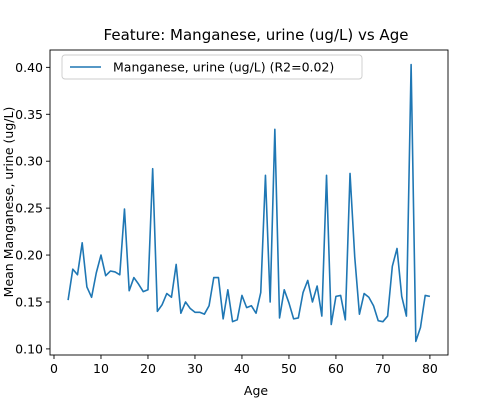 This screenshot has height=400, width=500. I want to click on legend: Manganese, urine (ug/L) (R2=0.02), so click(212, 67).